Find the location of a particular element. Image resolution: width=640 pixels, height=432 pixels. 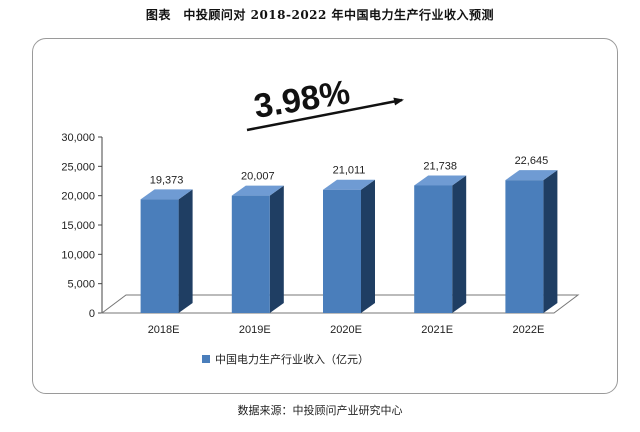

bar-2022E is located at coordinates (531, 241).